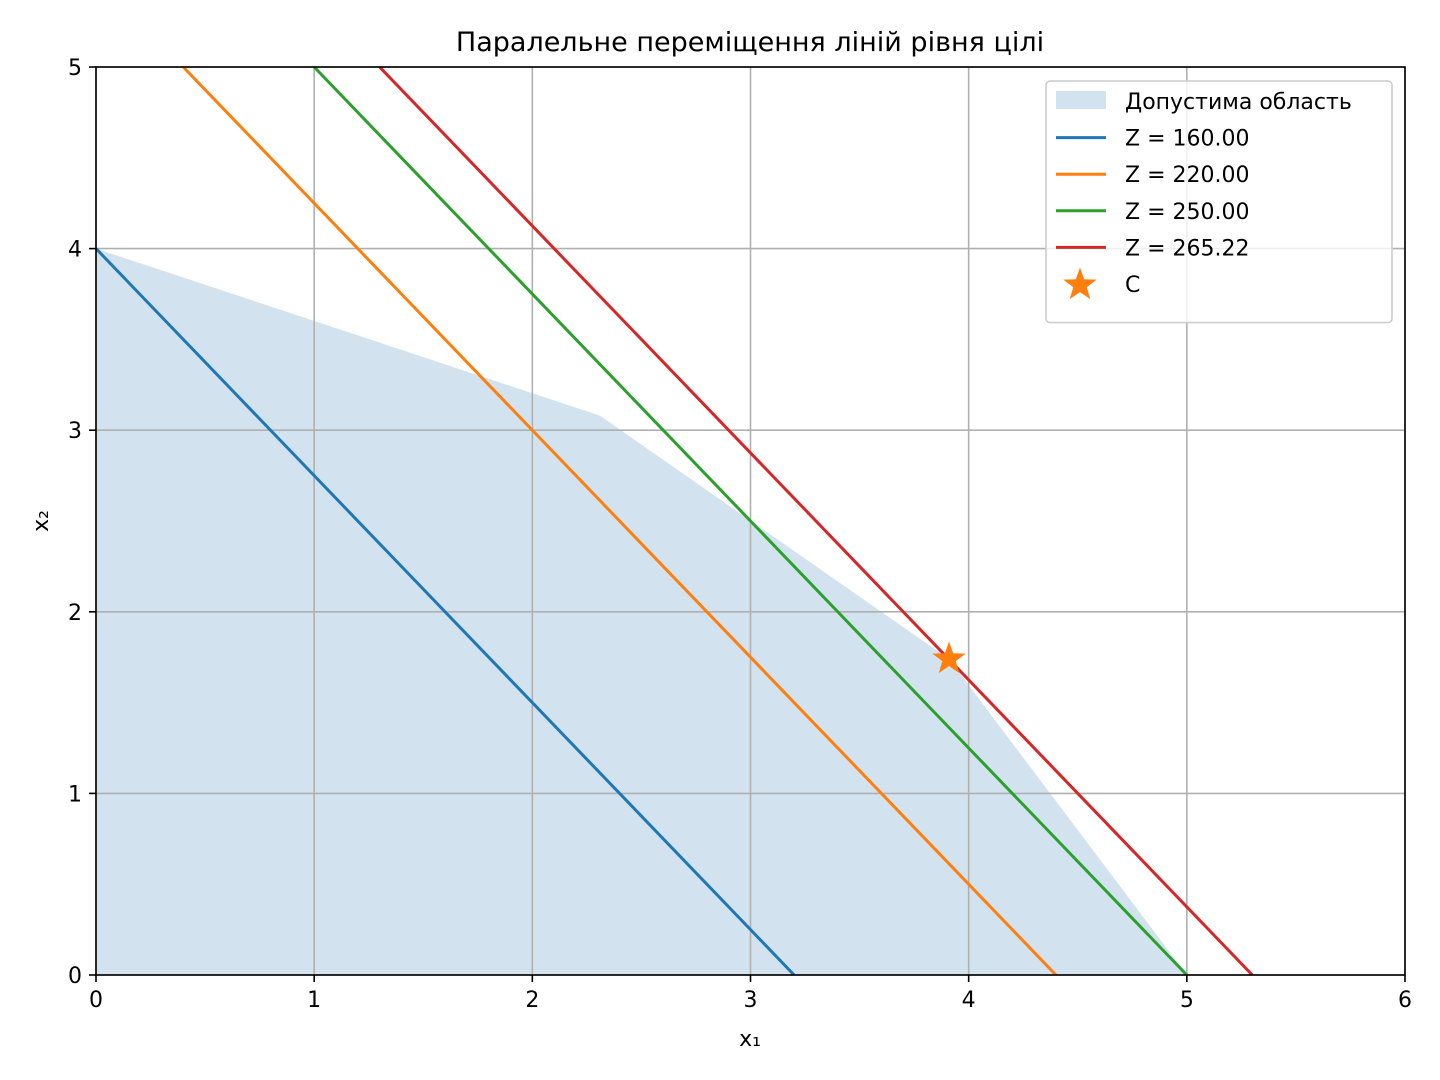  I want to click on y-tick-label-5: 5, so click(75, 68).